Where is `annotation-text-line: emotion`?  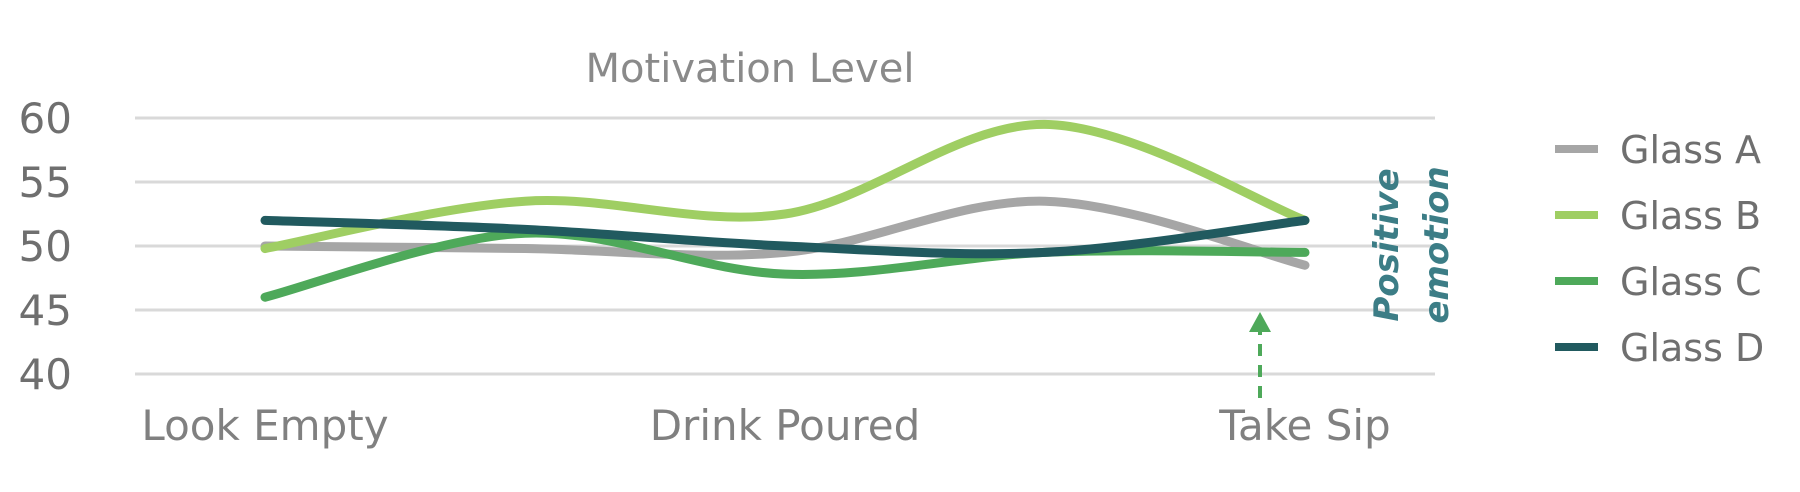 annotation-text-line: emotion is located at coordinates (1437, 244).